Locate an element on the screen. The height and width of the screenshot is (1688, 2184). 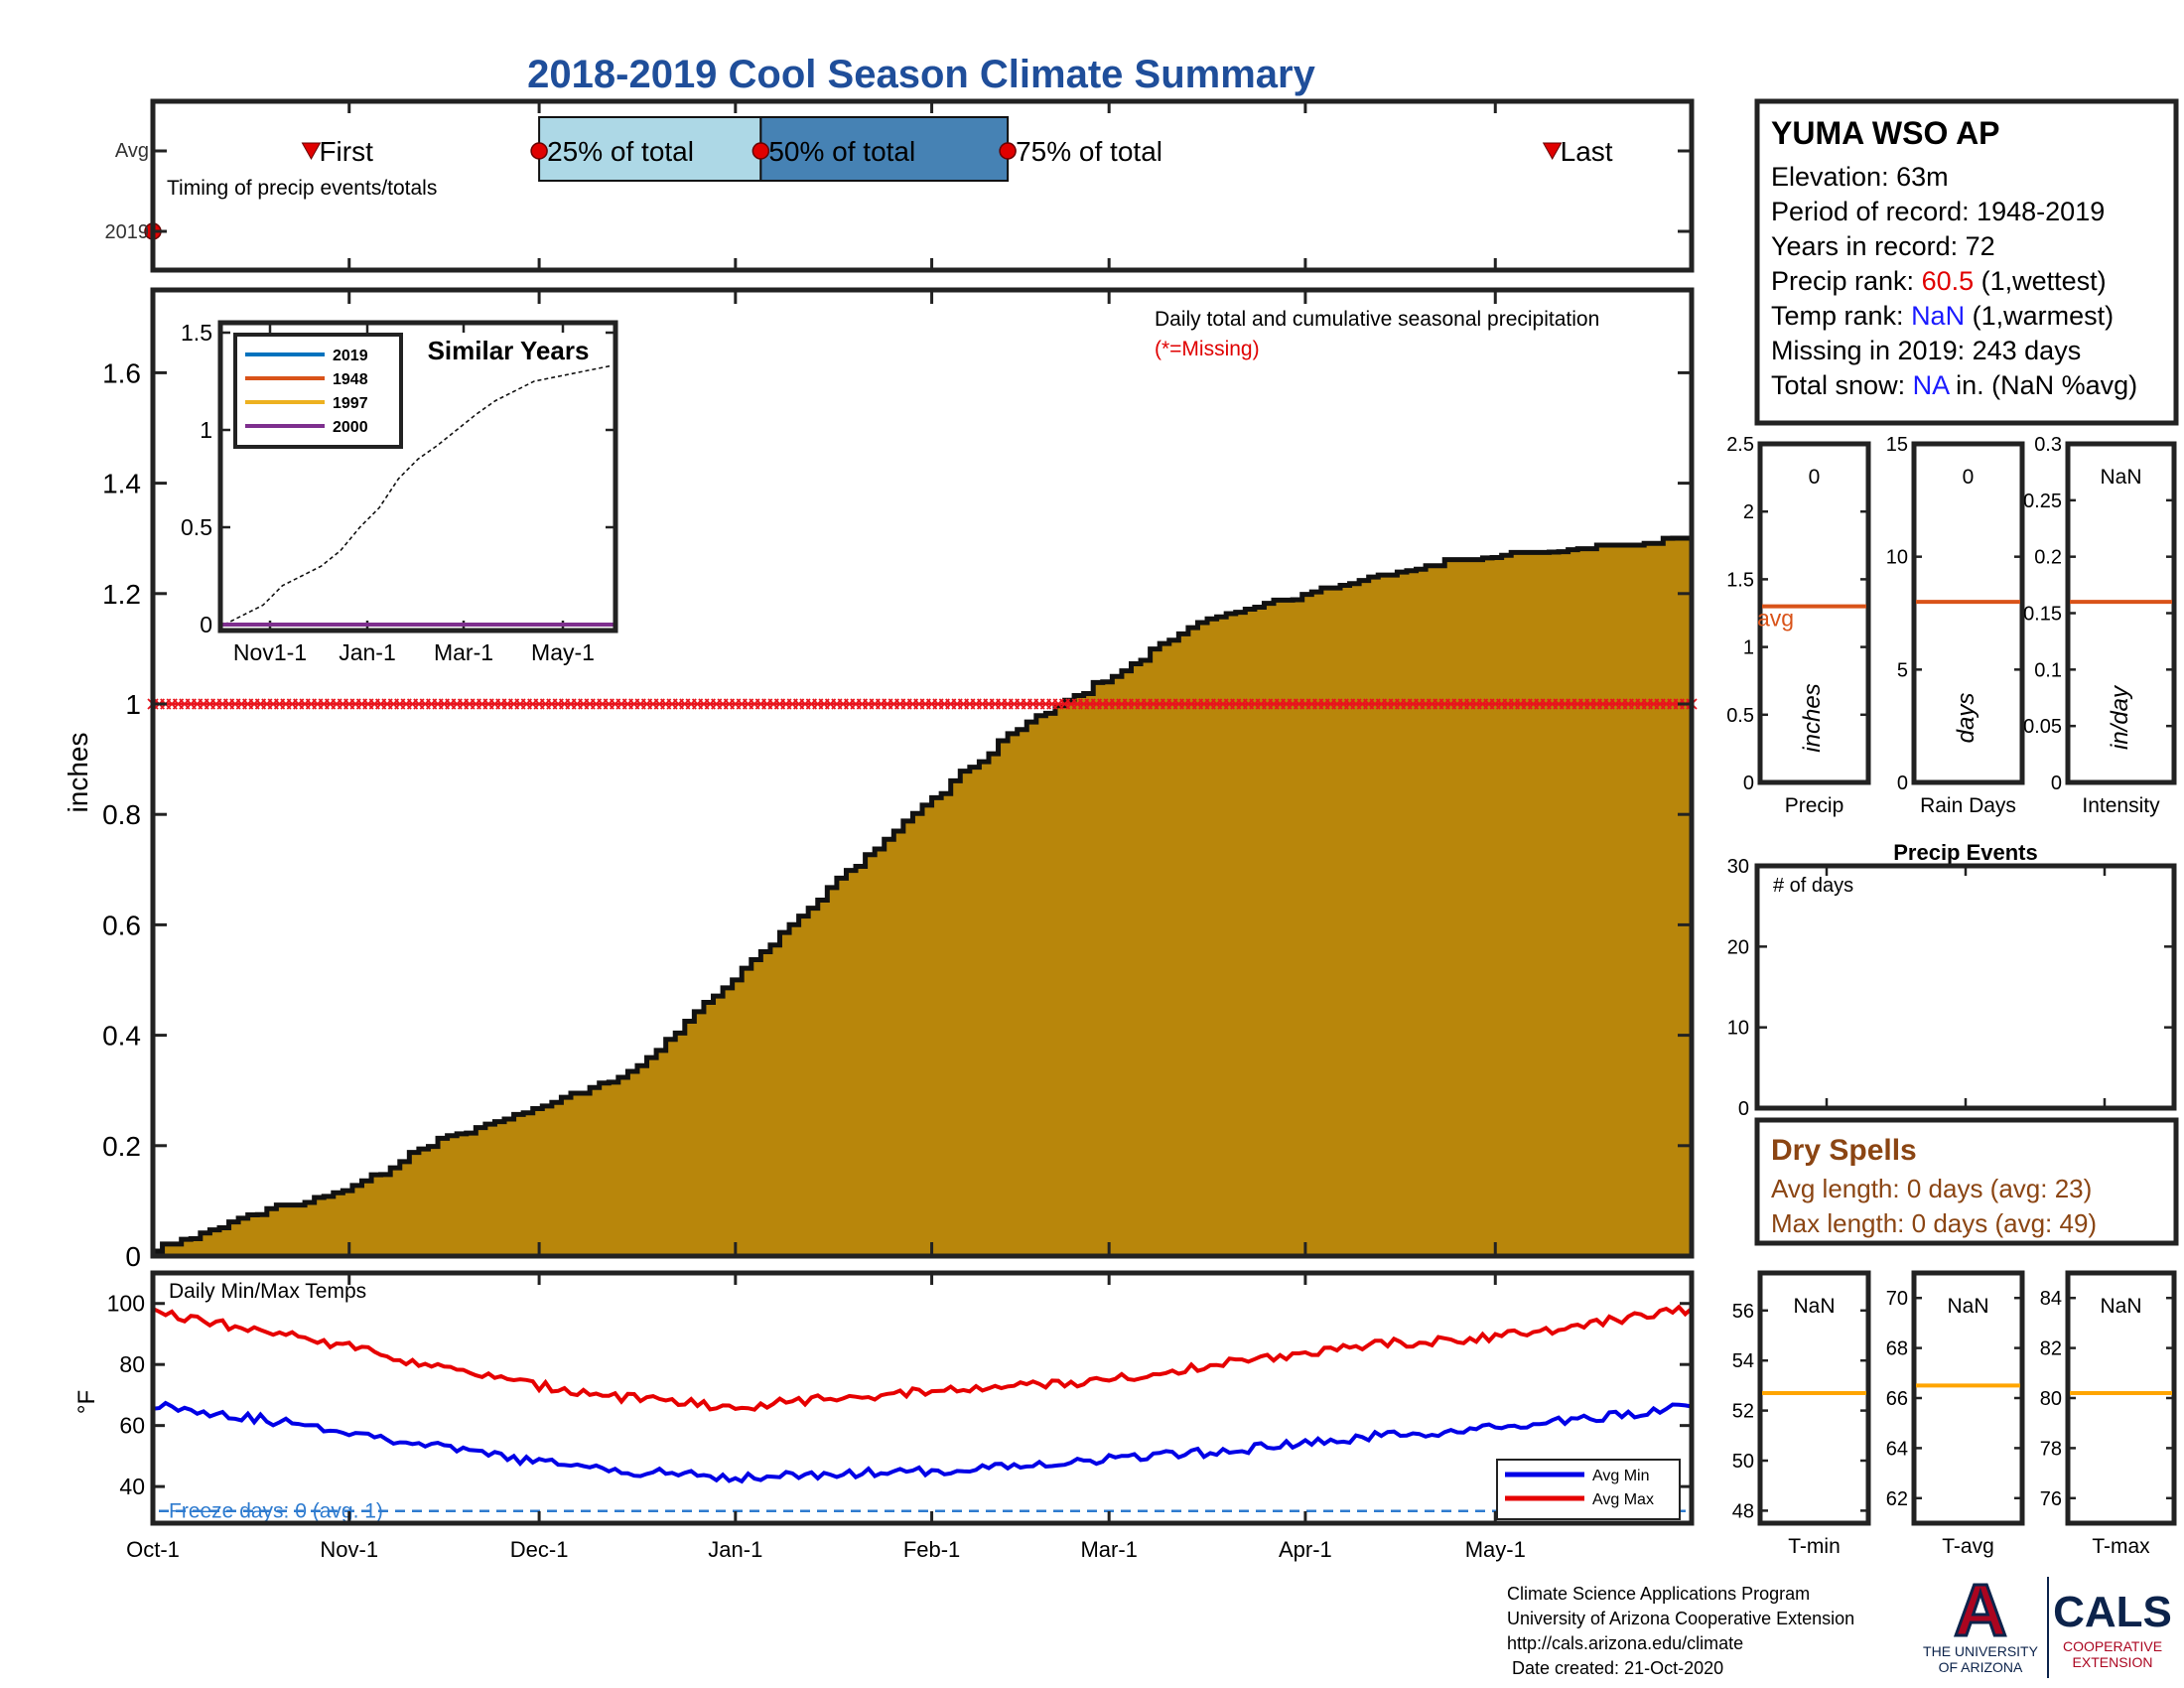
temp-rank: Temp rank: NaN (1,warmest) is located at coordinates (1942, 316).